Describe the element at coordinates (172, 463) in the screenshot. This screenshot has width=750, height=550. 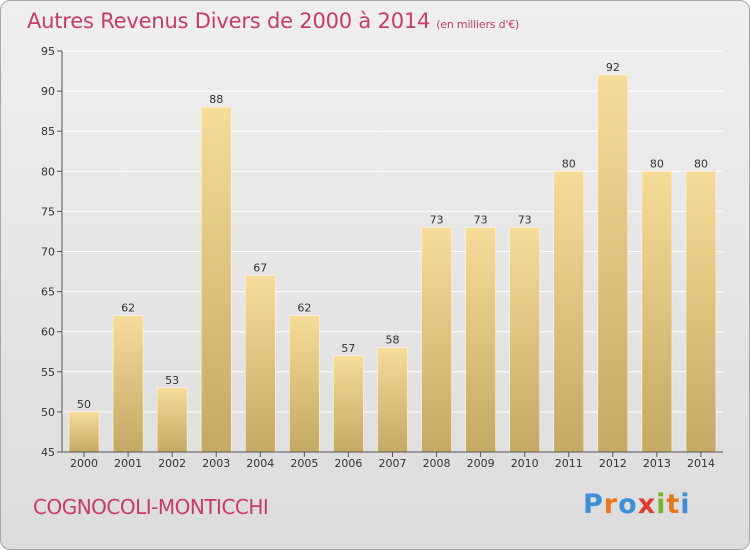
I see `x-tick-label: 2002` at that location.